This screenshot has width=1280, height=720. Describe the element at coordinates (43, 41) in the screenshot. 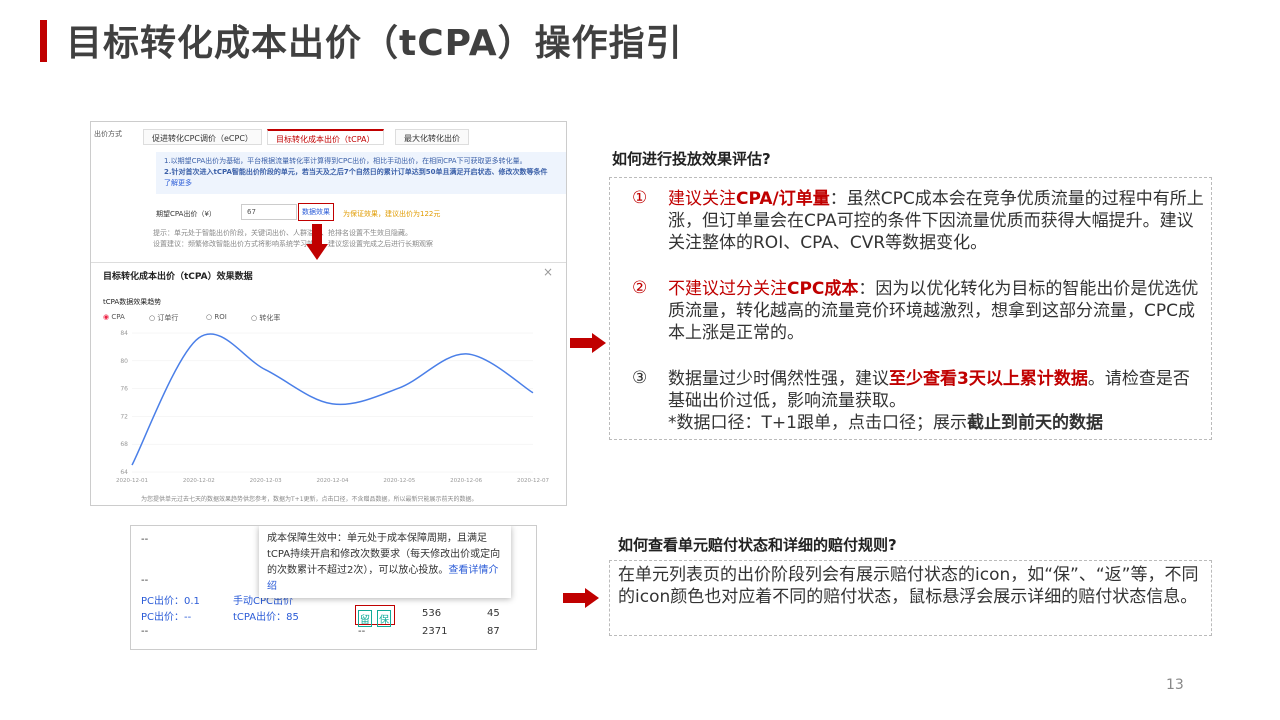

I see `title-bar` at that location.